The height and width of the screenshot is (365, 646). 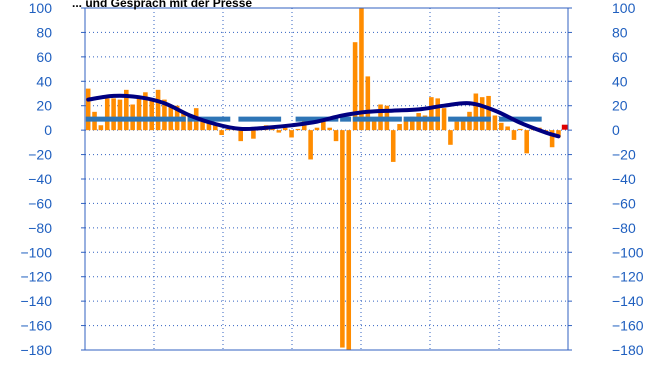 What do you see at coordinates (620, 106) in the screenshot?
I see `y-tick-label-right: 20` at bounding box center [620, 106].